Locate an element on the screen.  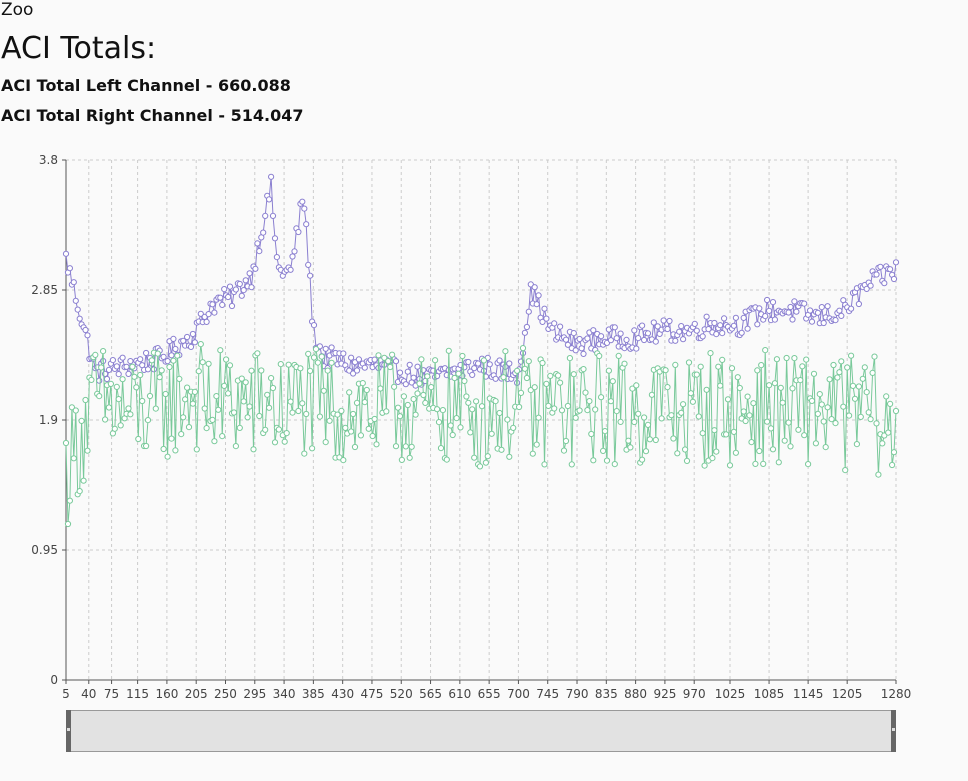
x-tick-label: 115 is located at coordinates (137, 694).